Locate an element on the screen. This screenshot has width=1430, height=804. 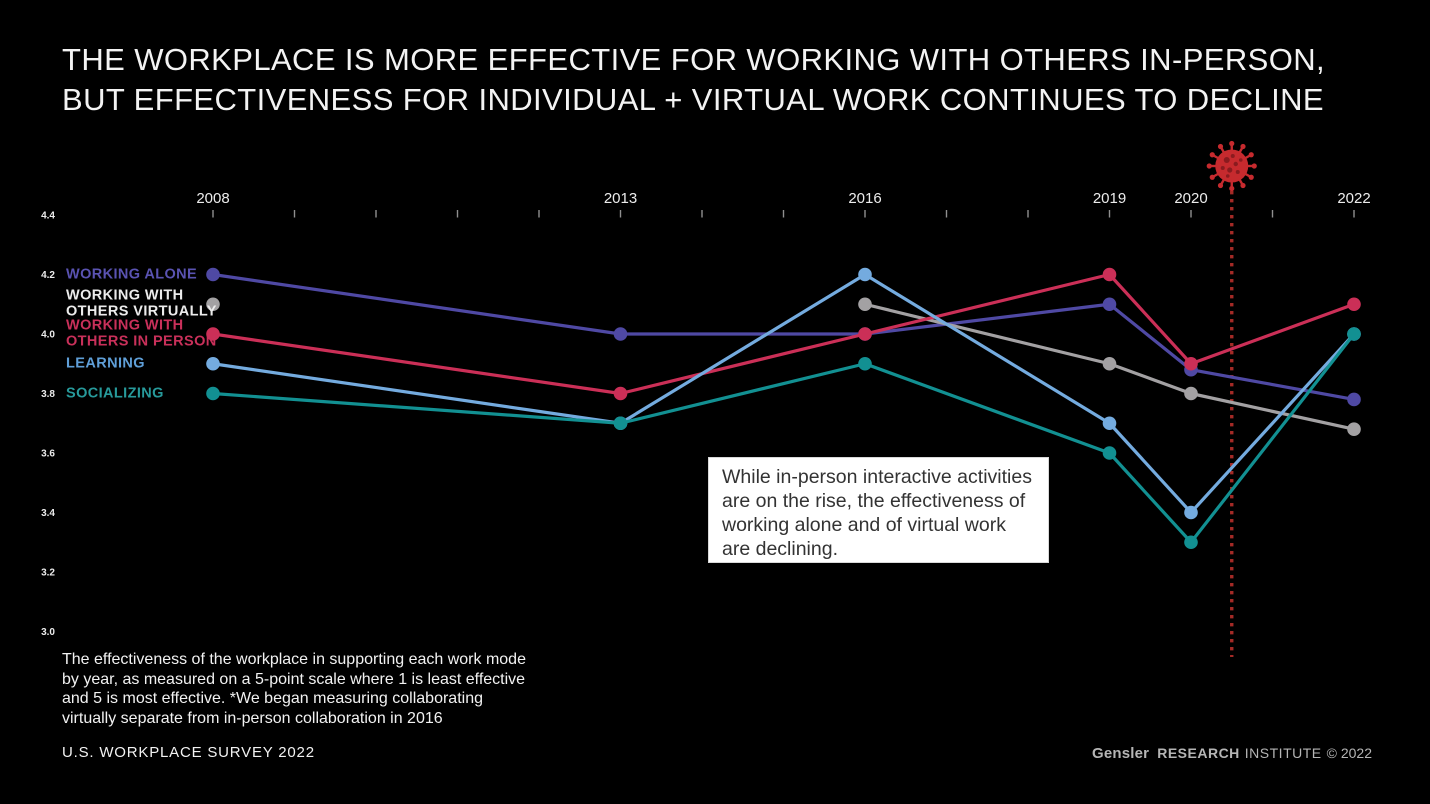
x-axis-label: 2019 is located at coordinates (1109, 198).